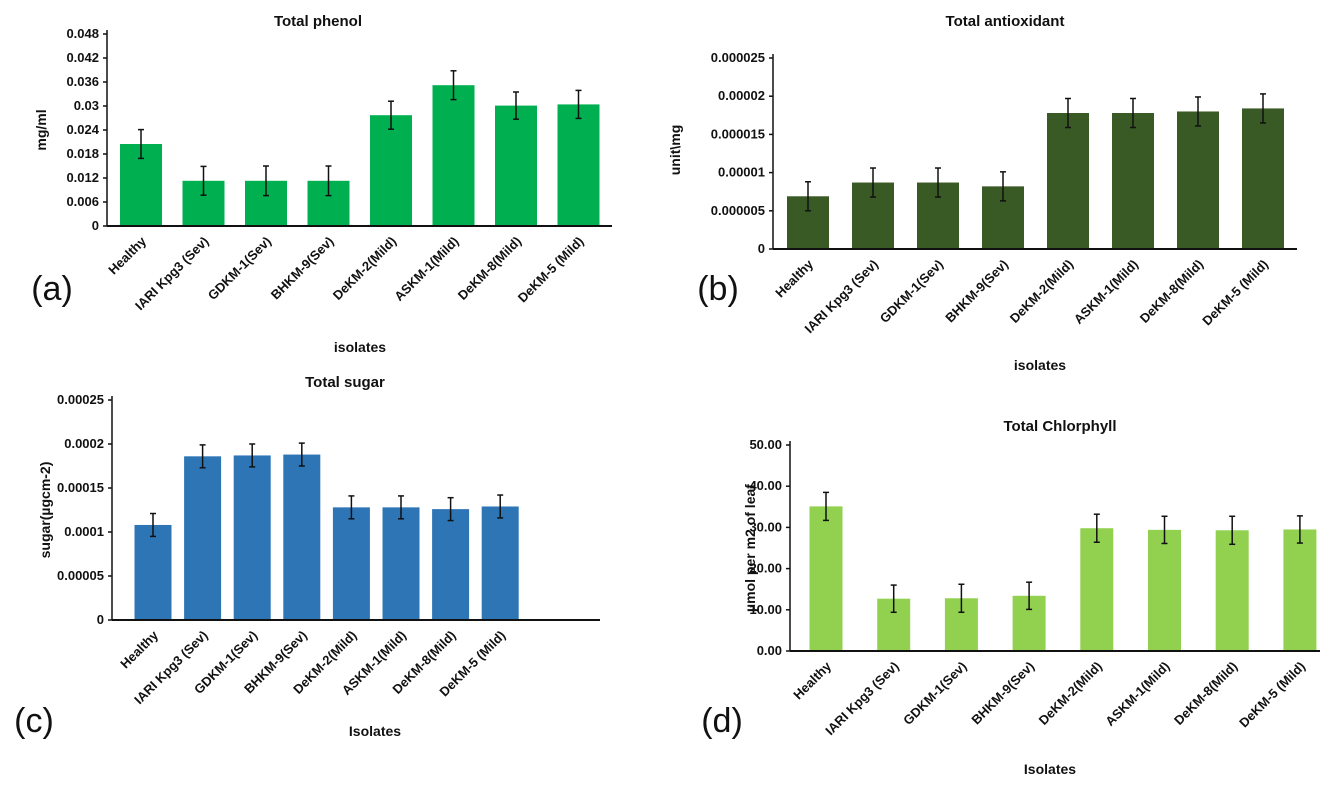  Describe the element at coordinates (741, 172) in the screenshot. I see `y-tick-label: 0.00001` at that location.